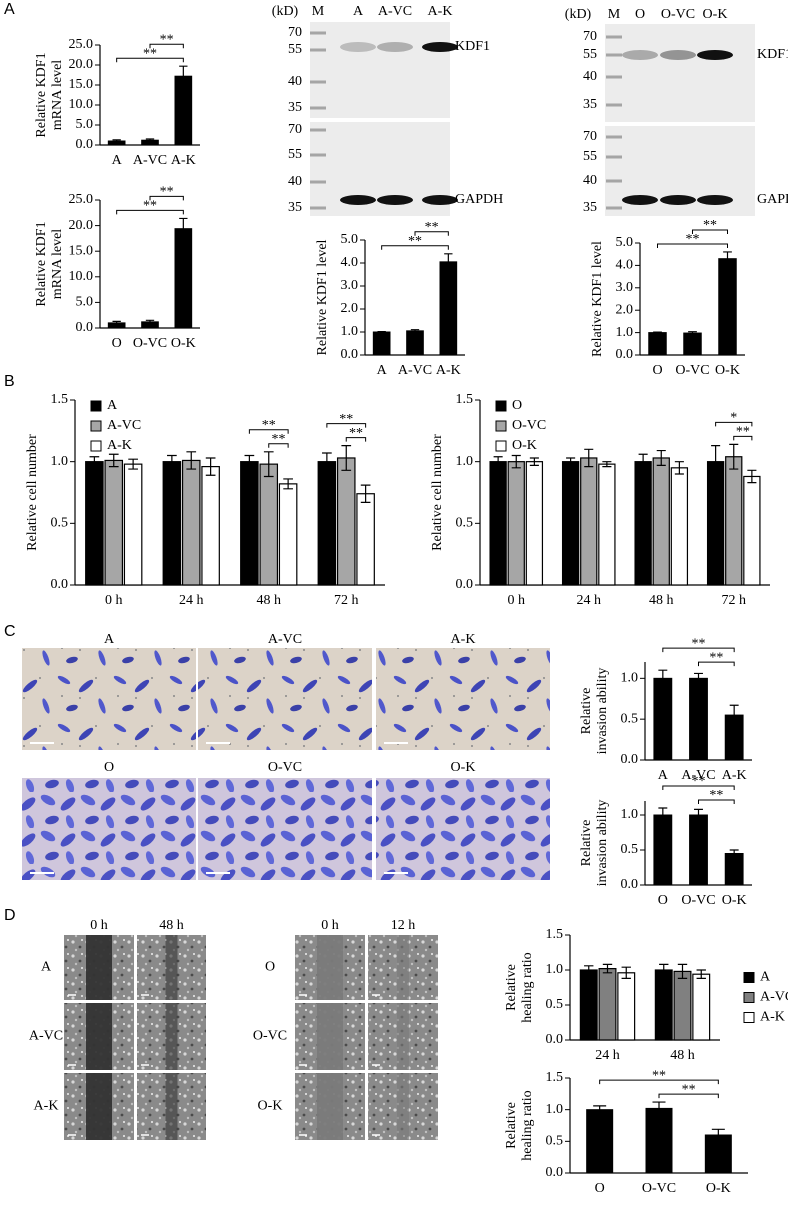  What do you see at coordinates (10, 631) in the screenshot?
I see `panel-label: C` at bounding box center [10, 631].